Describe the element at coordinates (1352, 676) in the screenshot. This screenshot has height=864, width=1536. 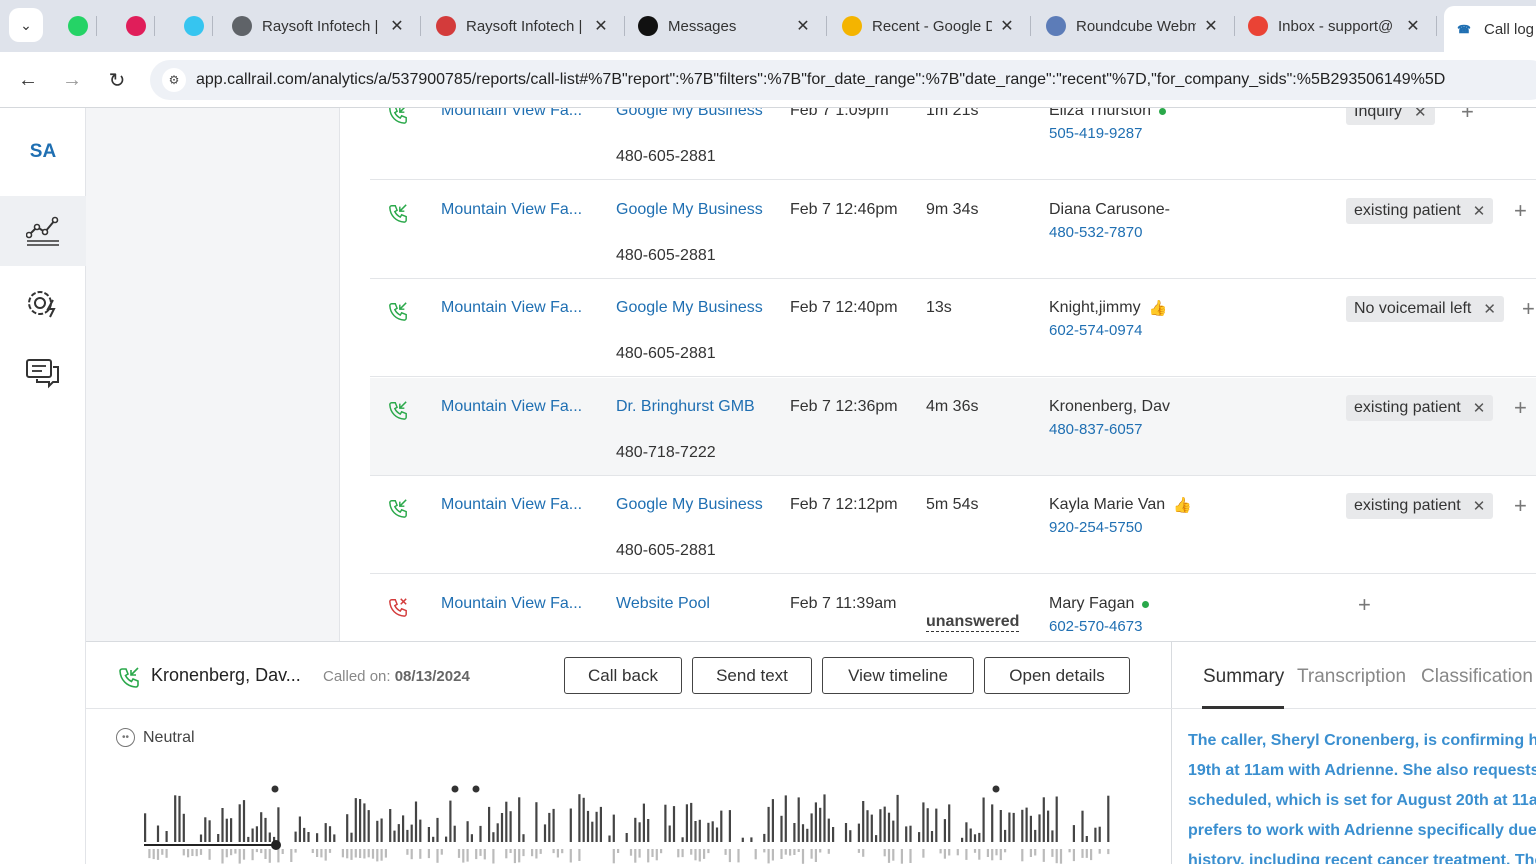
I see `tab-transcription: Transcription` at that location.